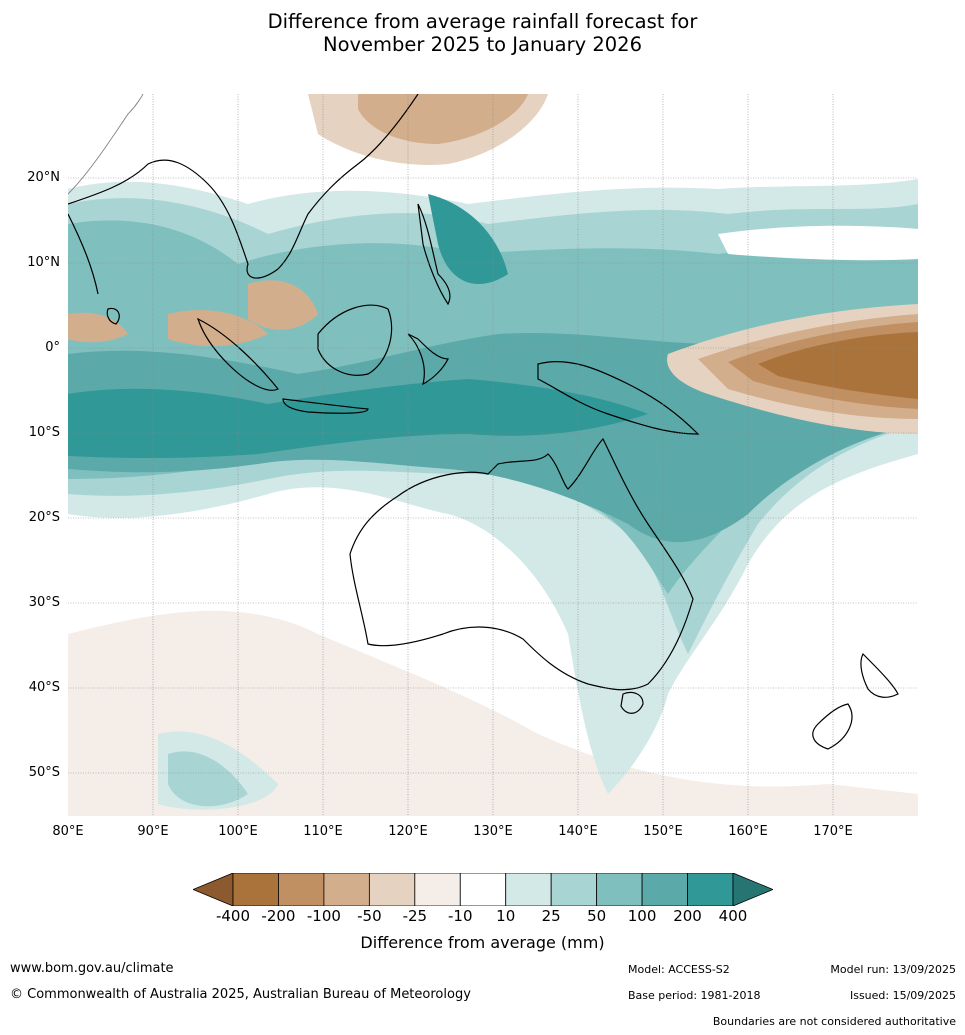 This screenshot has height=1035, width=965. Describe the element at coordinates (44, 602) in the screenshot. I see `lat-label-30s: 30°S` at that location.